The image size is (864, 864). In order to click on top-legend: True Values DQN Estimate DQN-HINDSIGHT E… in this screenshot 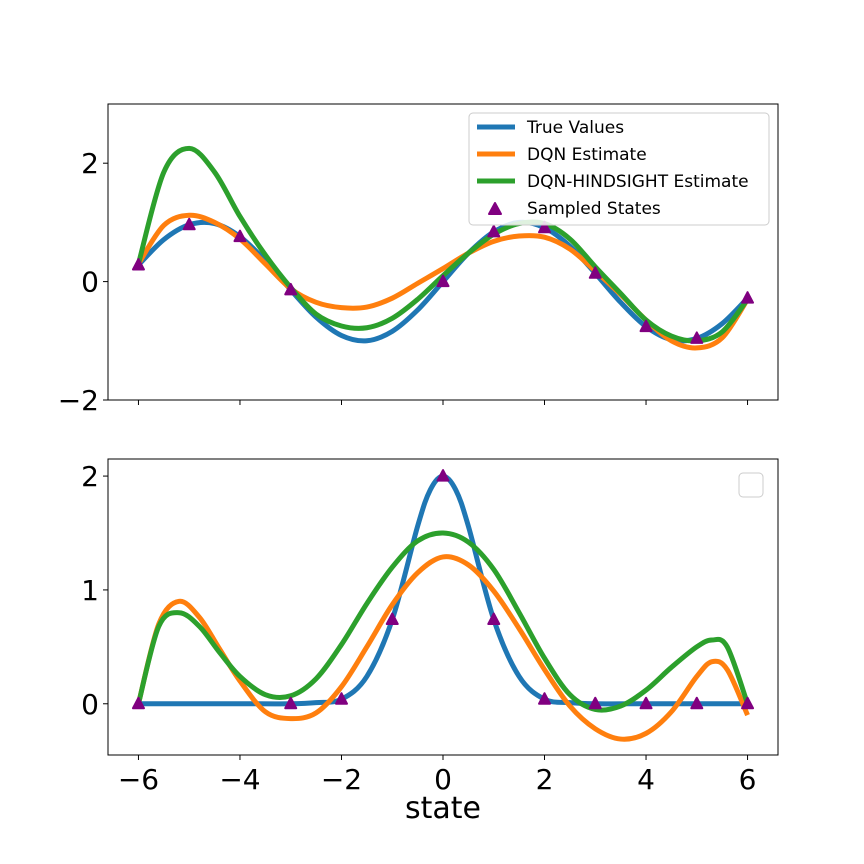, I will do `click(619, 169)`.